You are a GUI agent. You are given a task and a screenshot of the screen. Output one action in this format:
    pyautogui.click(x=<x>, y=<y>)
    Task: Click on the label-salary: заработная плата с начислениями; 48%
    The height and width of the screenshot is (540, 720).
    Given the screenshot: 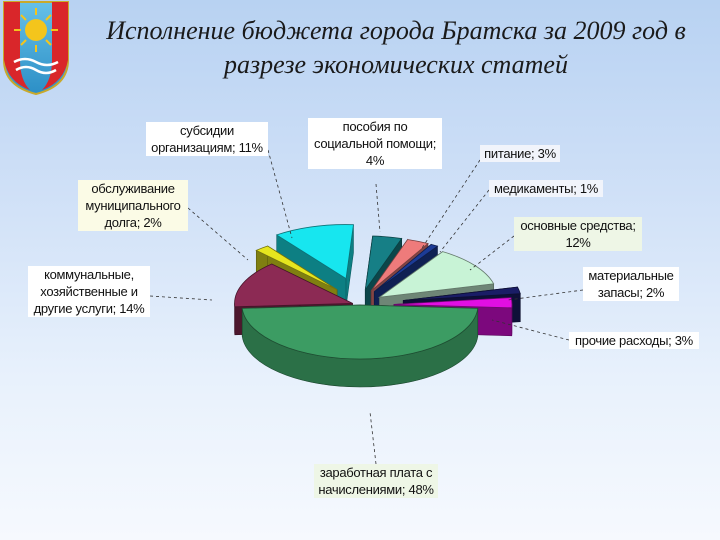 What is the action you would take?
    pyautogui.click(x=376, y=481)
    